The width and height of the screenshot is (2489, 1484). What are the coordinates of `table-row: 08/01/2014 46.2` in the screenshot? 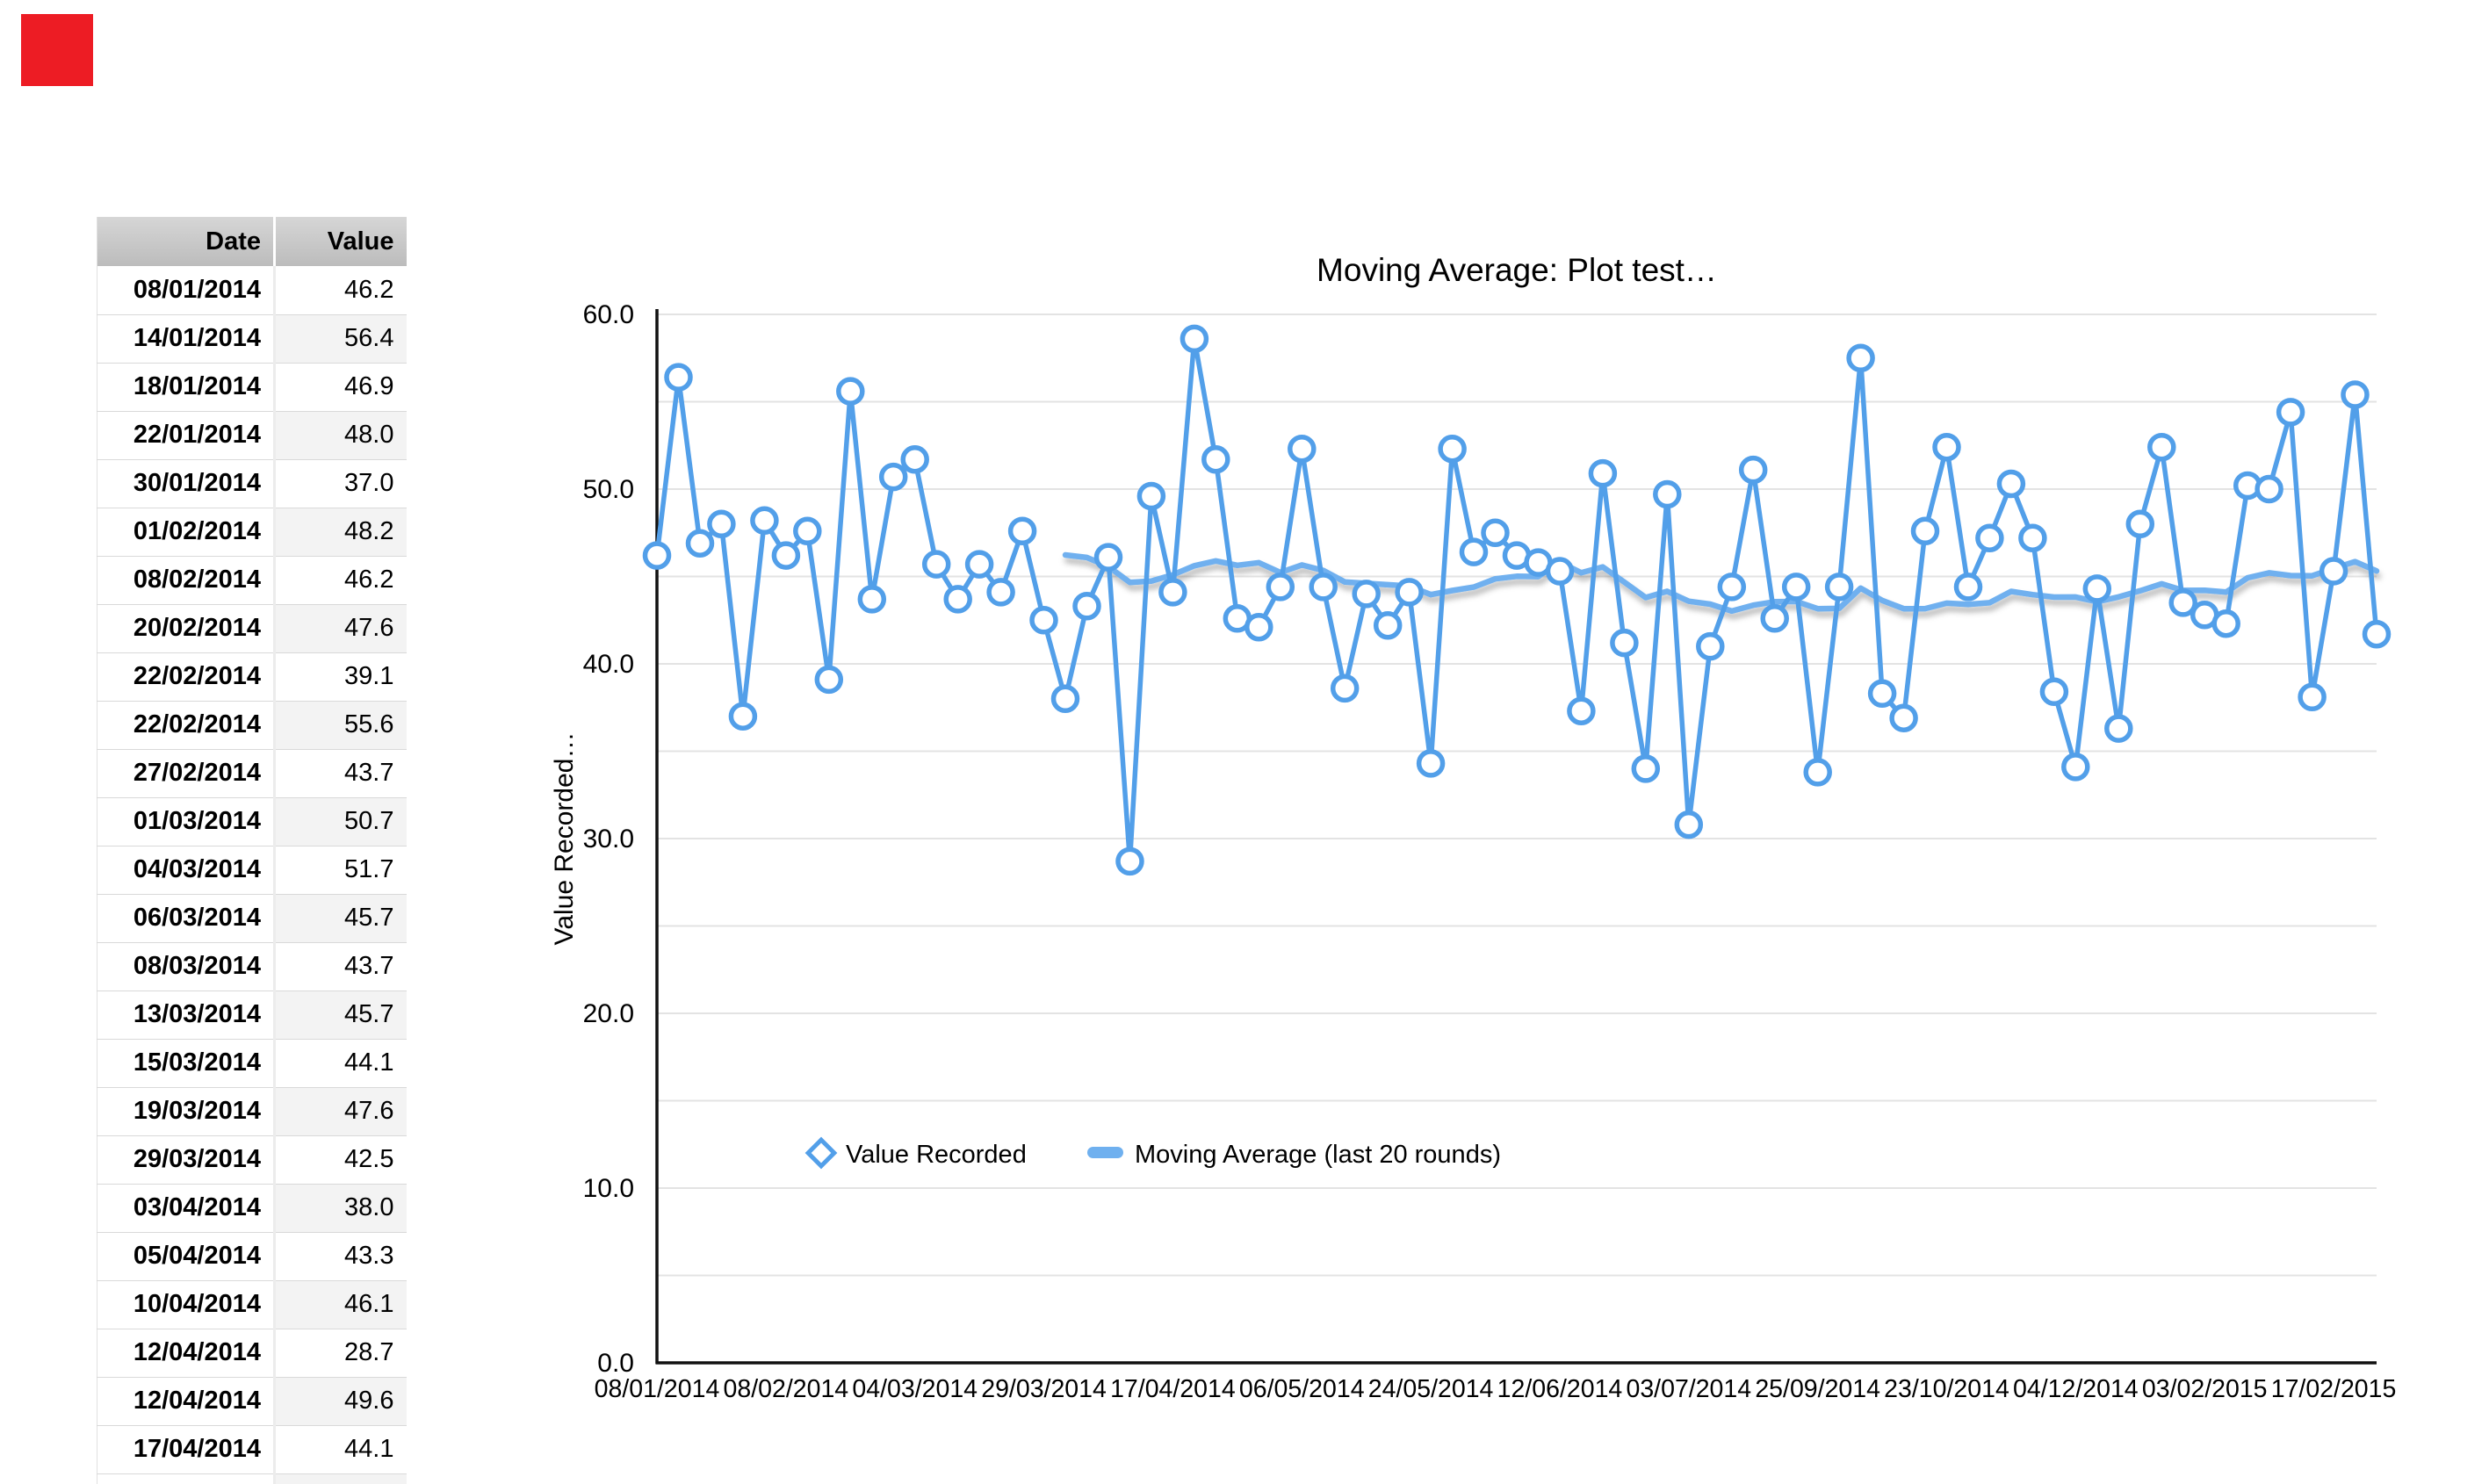 It's located at (252, 290).